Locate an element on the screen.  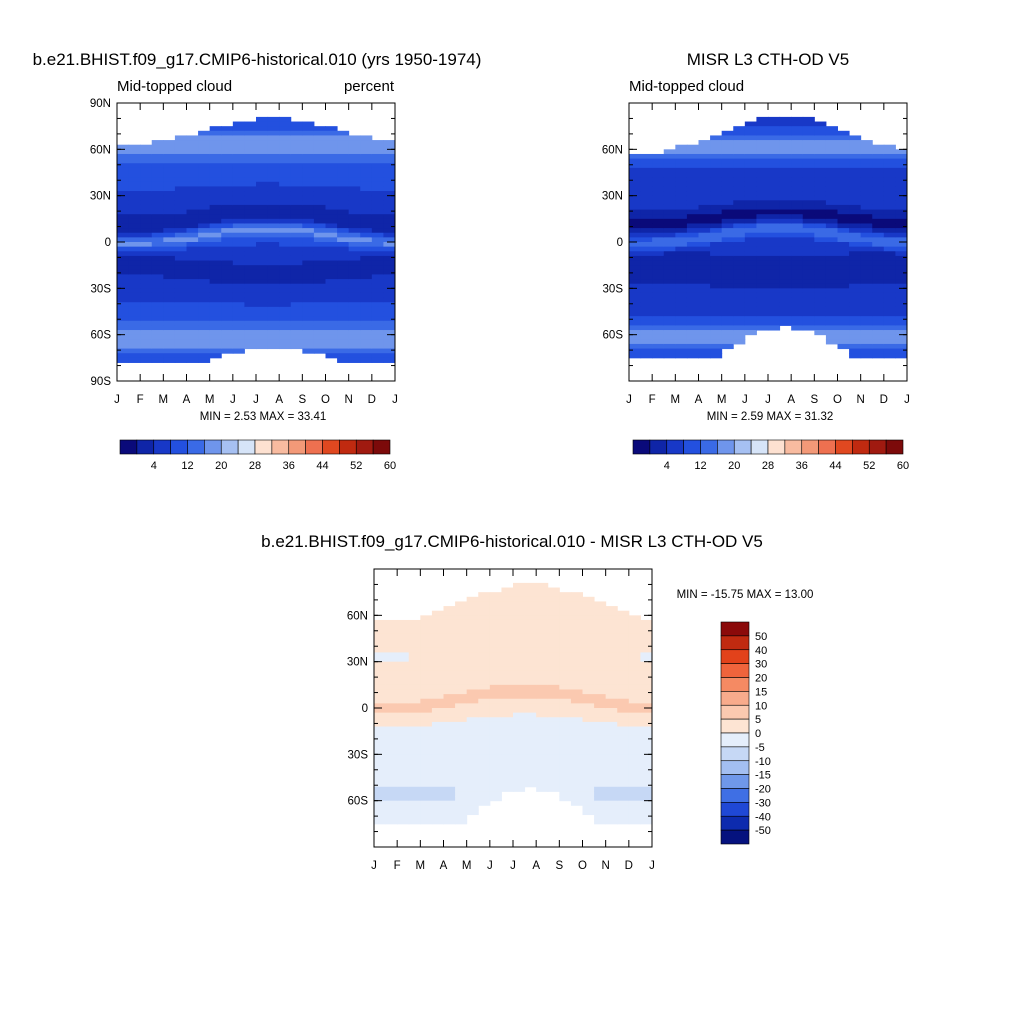
colorbar-label: 20 is located at coordinates (734, 466).